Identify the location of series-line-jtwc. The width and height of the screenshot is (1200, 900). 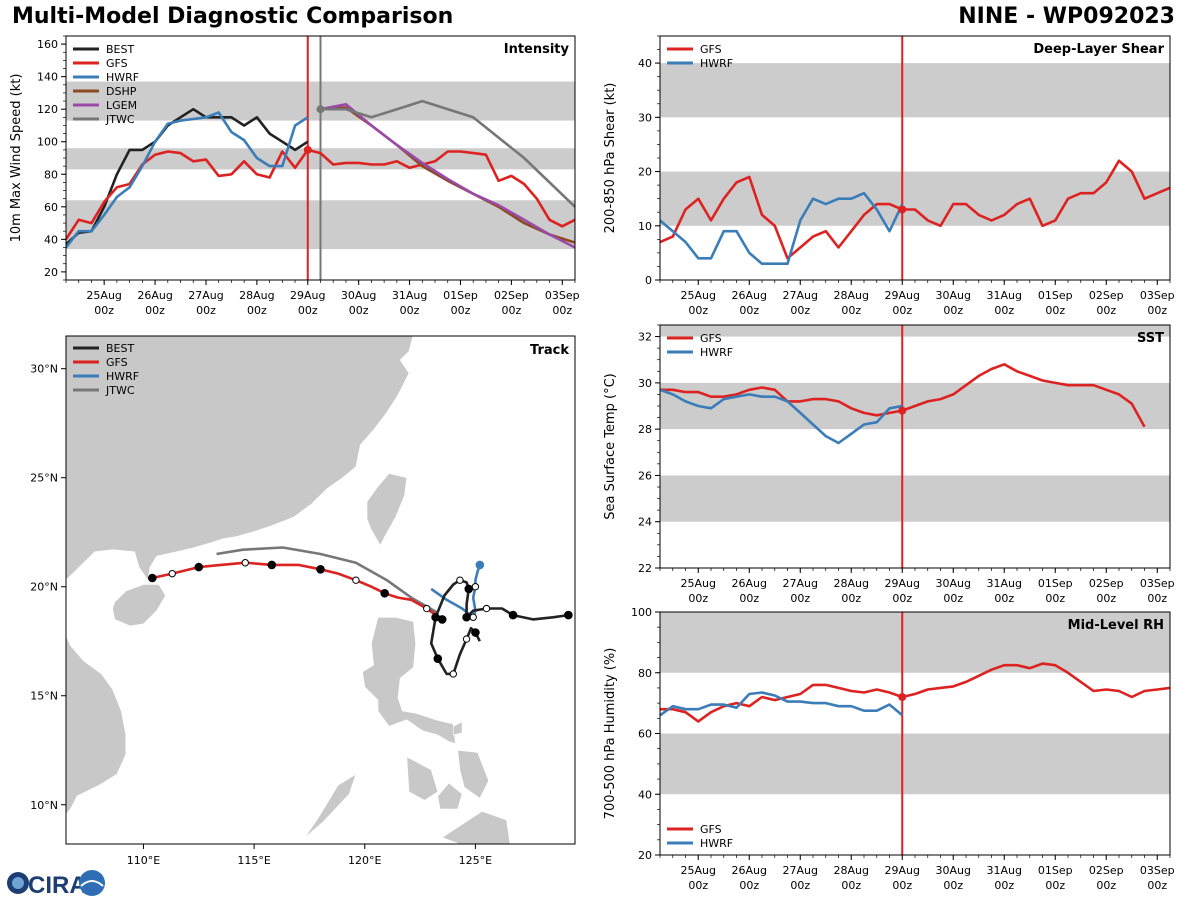
(447, 153).